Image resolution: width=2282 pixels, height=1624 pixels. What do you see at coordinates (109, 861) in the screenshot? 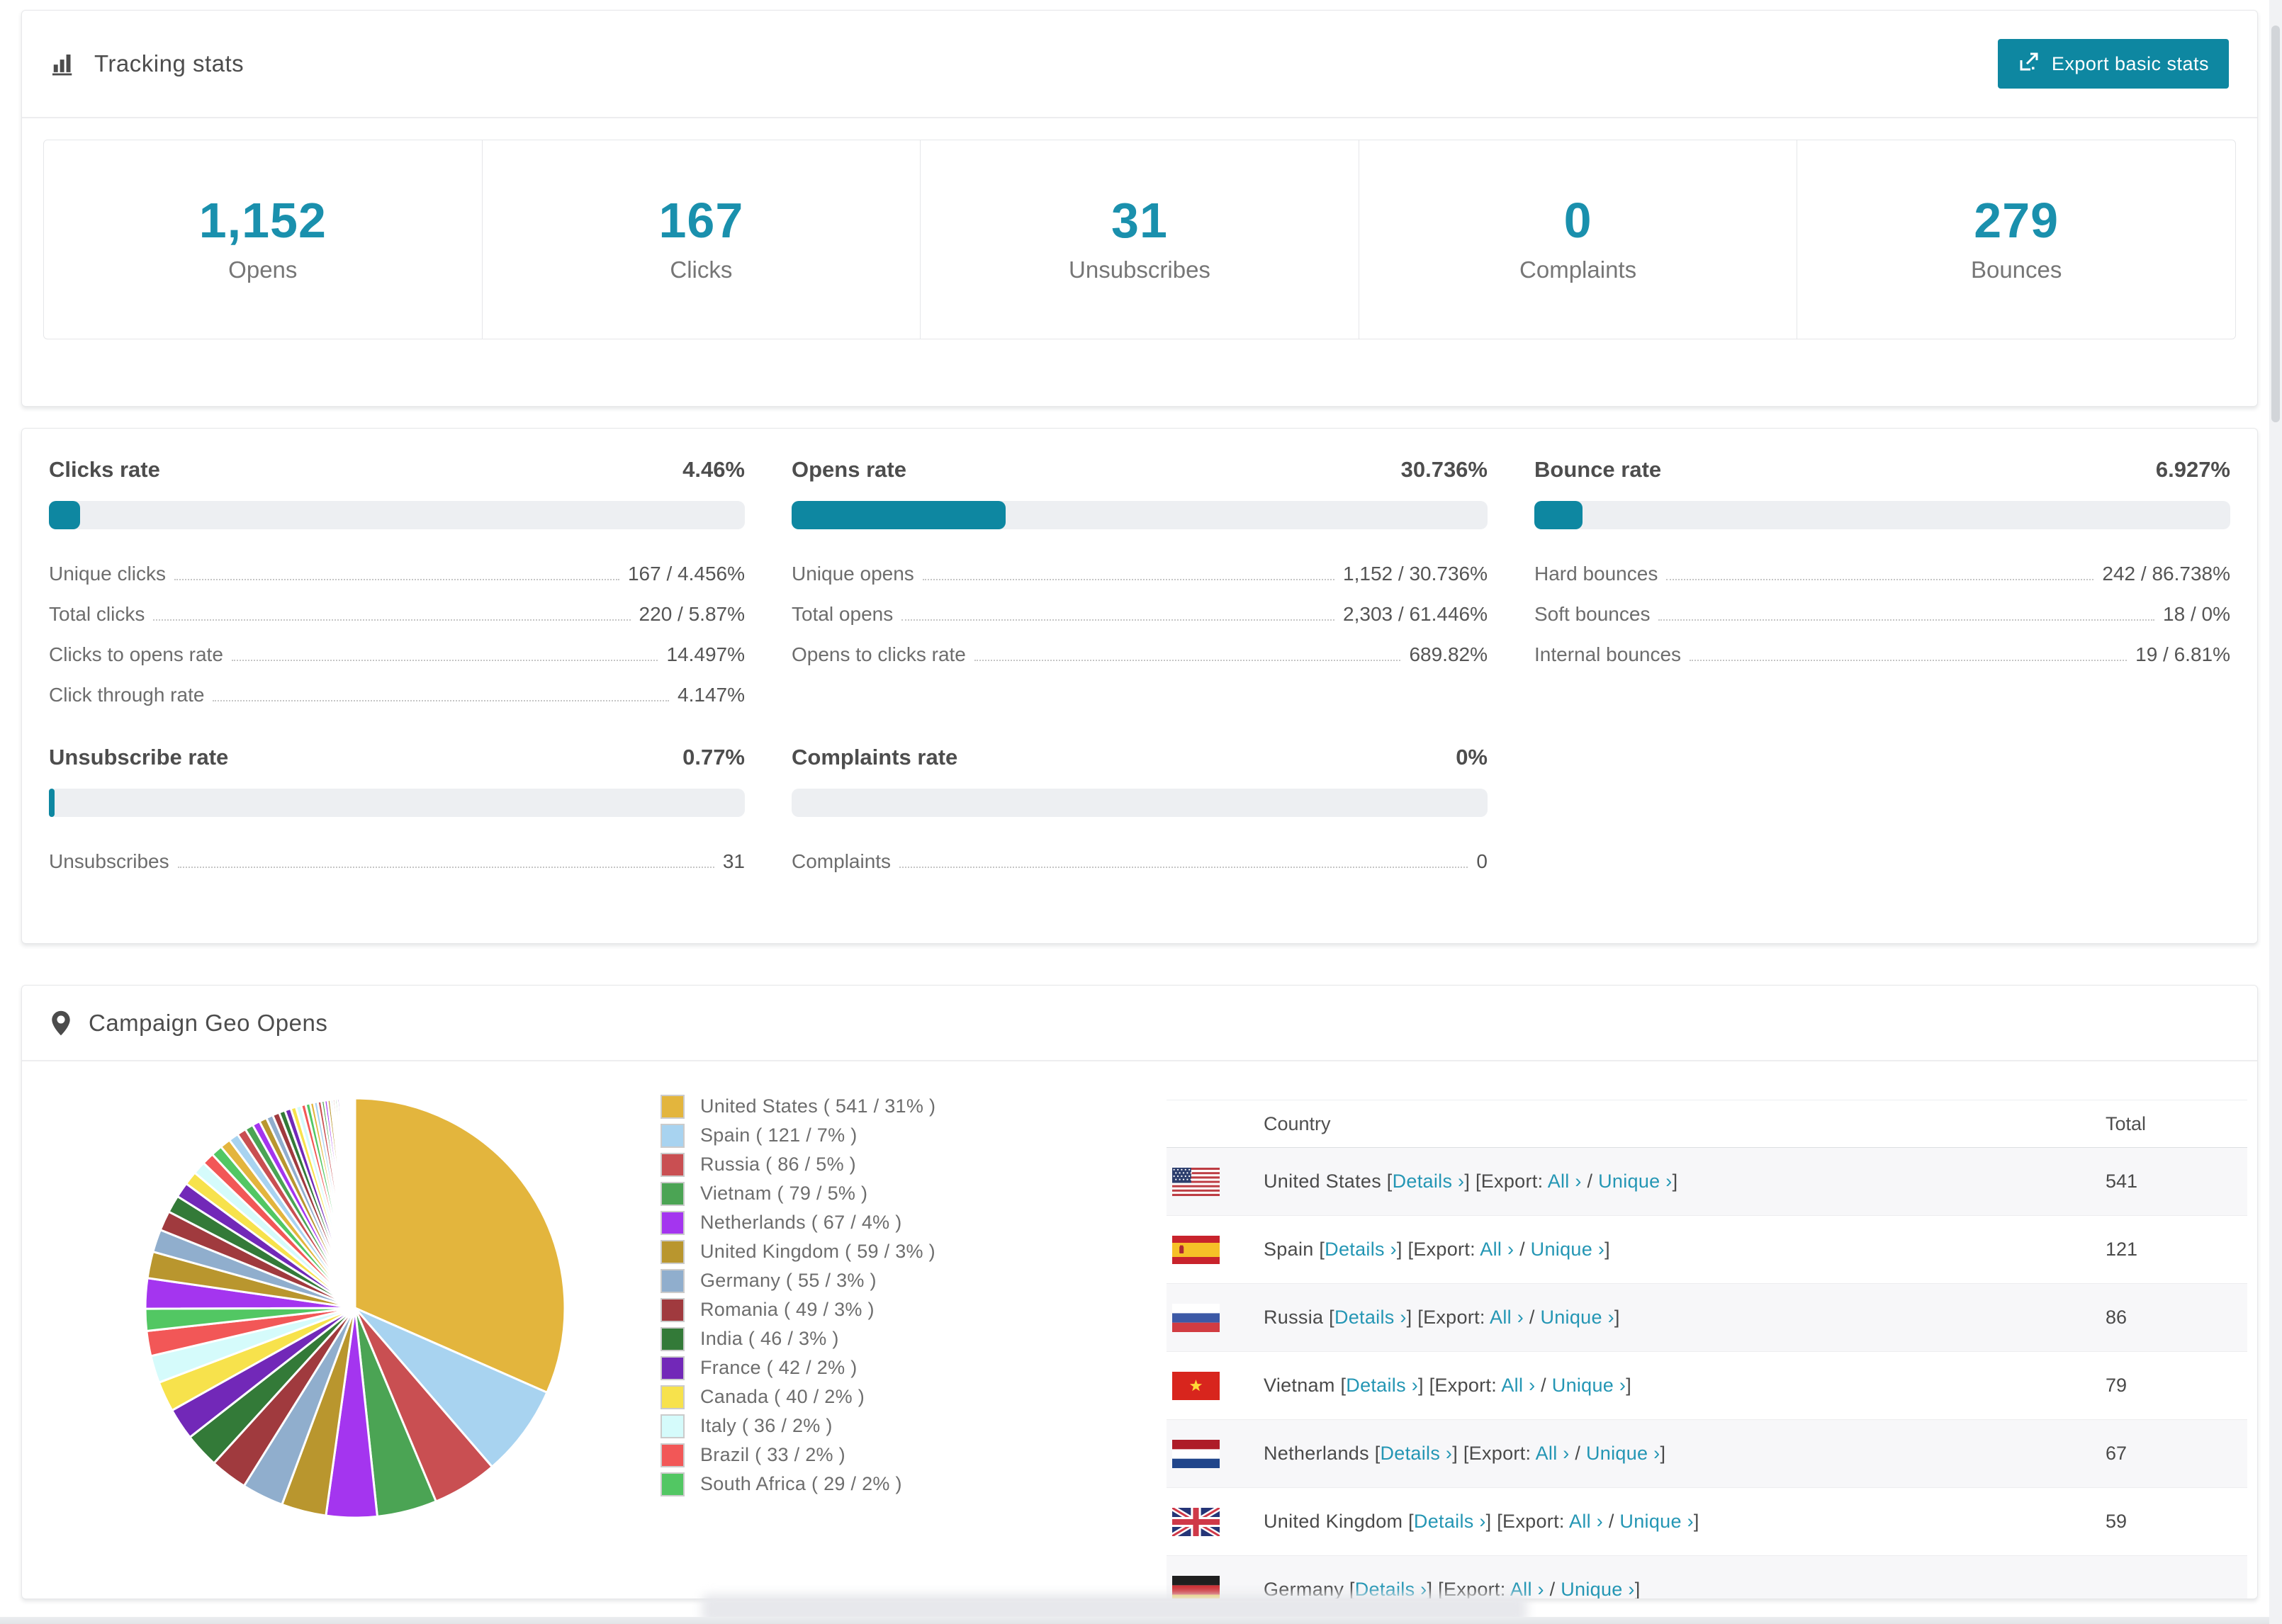
I see `rate-stat-label: Unsubscribes` at bounding box center [109, 861].